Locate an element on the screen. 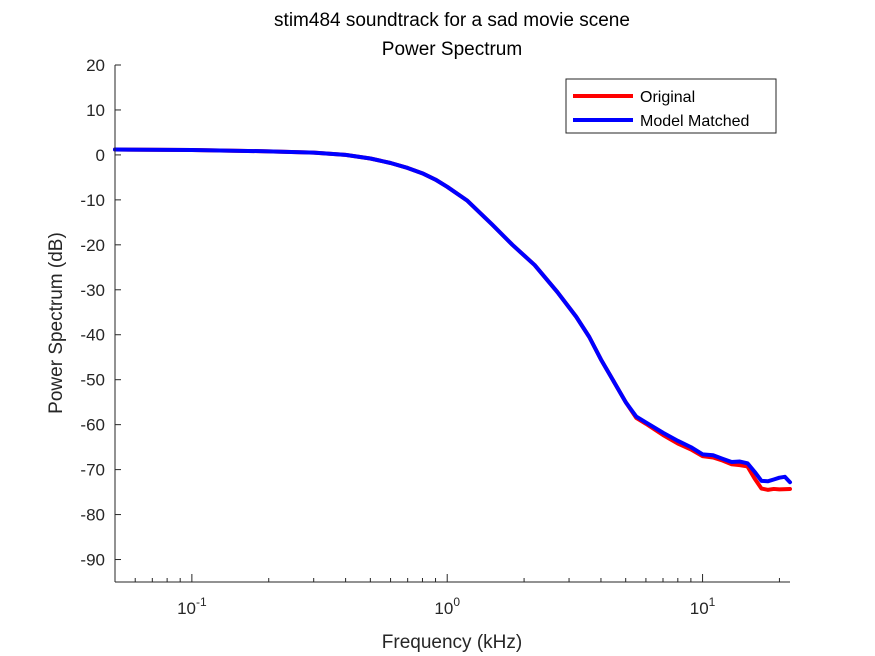  x-tick-label: 10⁰ is located at coordinates (447, 606).